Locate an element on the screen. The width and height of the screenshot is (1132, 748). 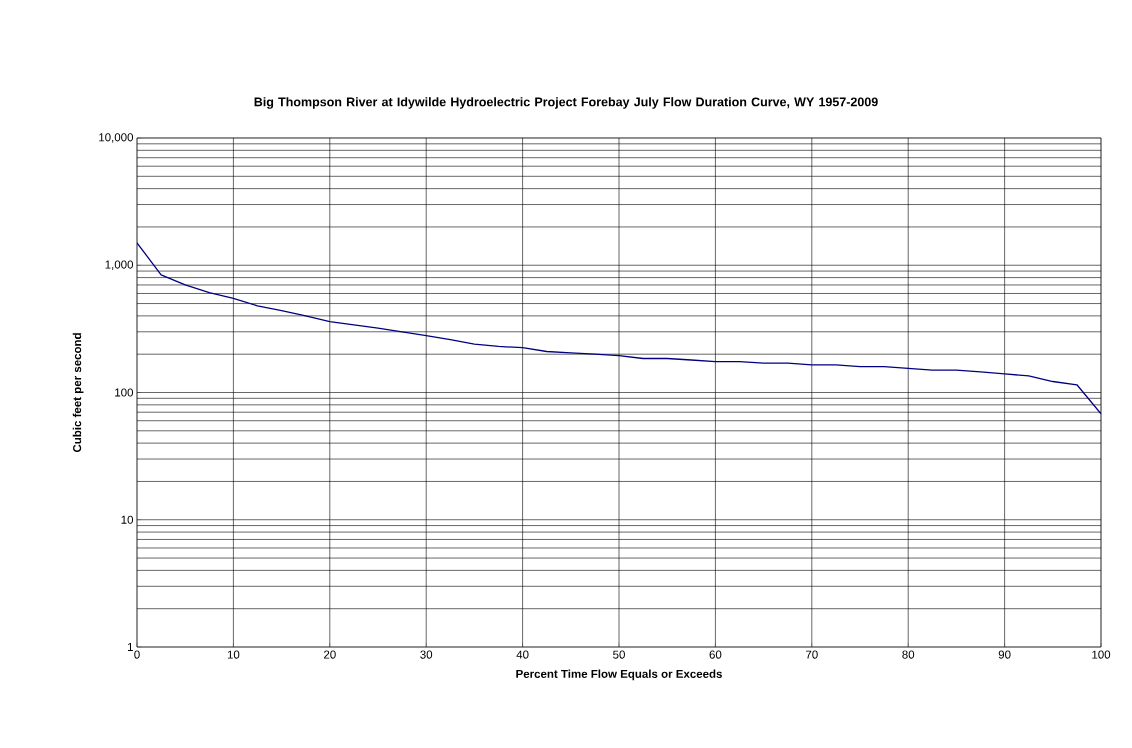
x-tick-label: 50 is located at coordinates (619, 654).